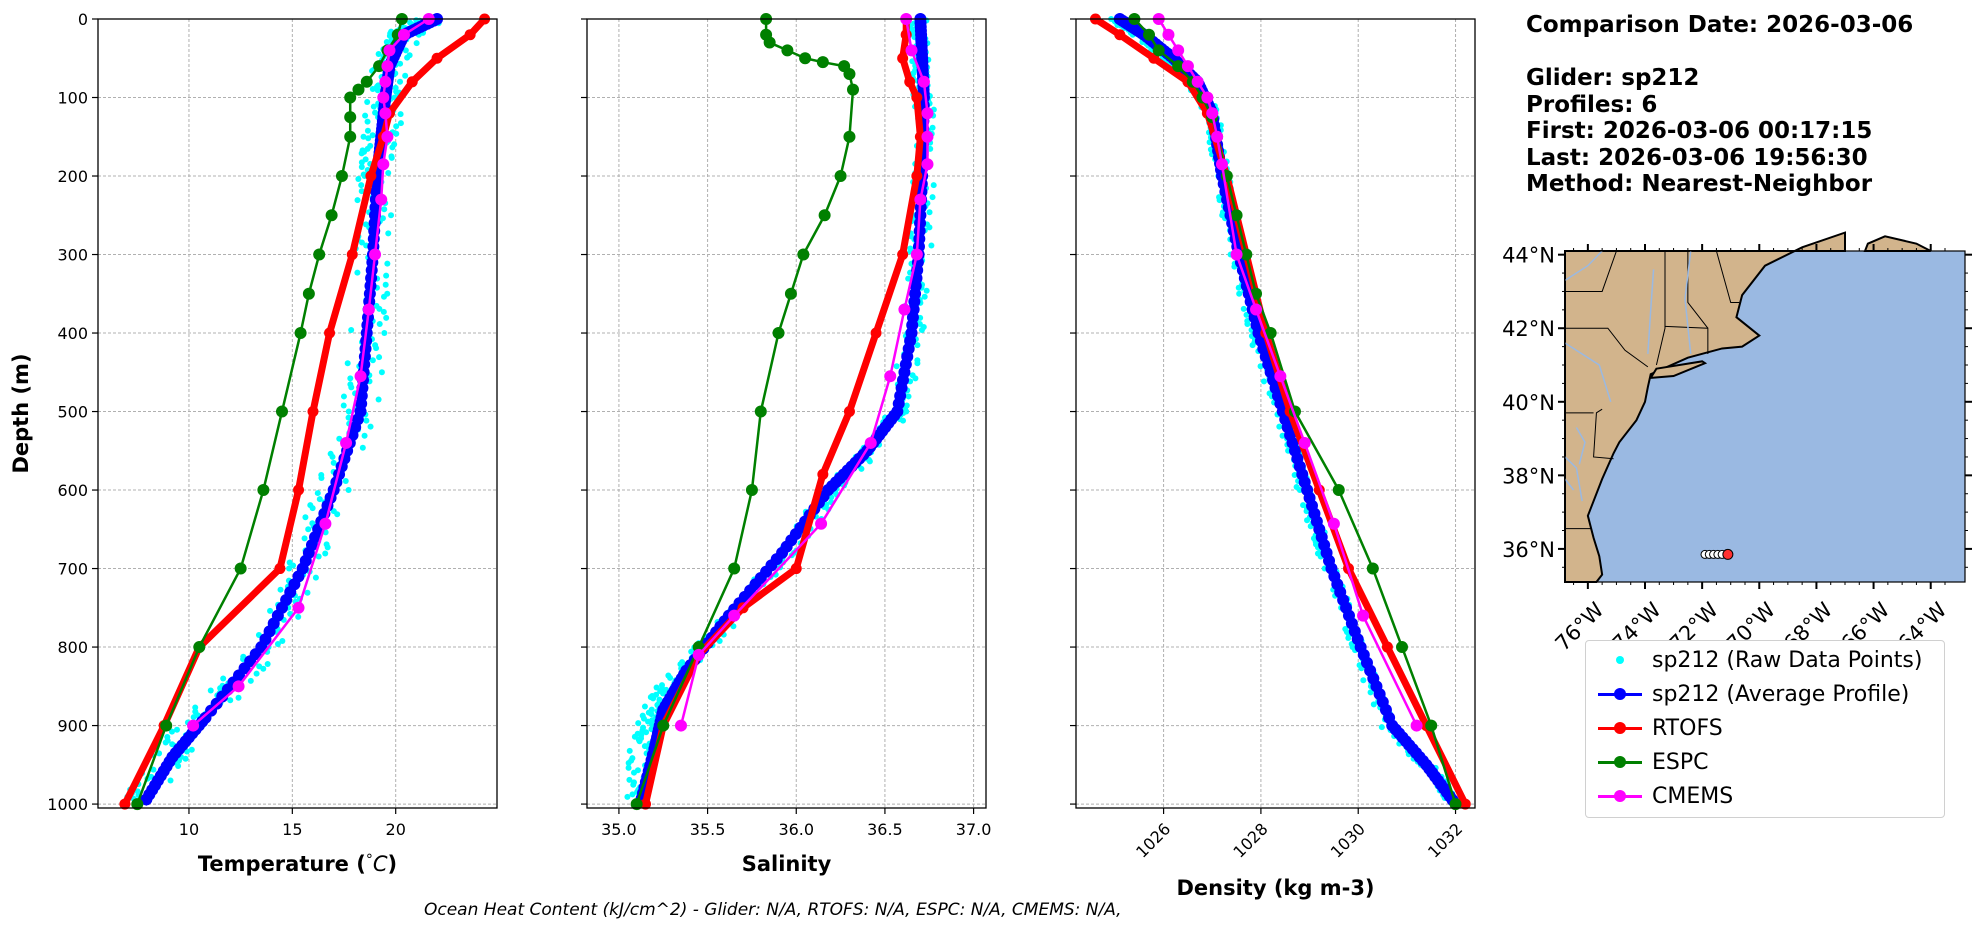  Describe the element at coordinates (974, 829) in the screenshot. I see `x-tick-label: 37.0` at that location.